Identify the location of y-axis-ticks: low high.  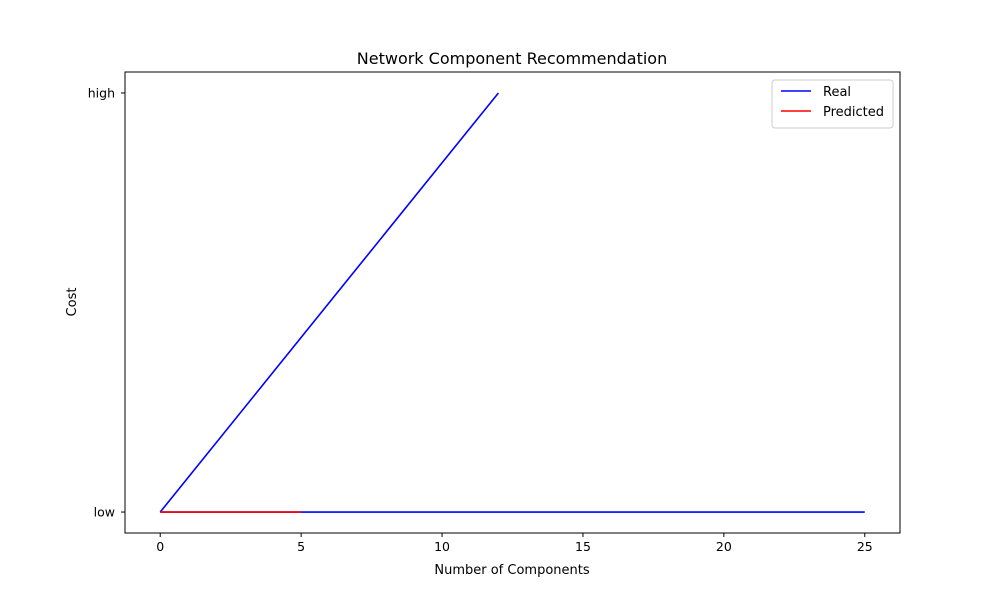
(106, 302).